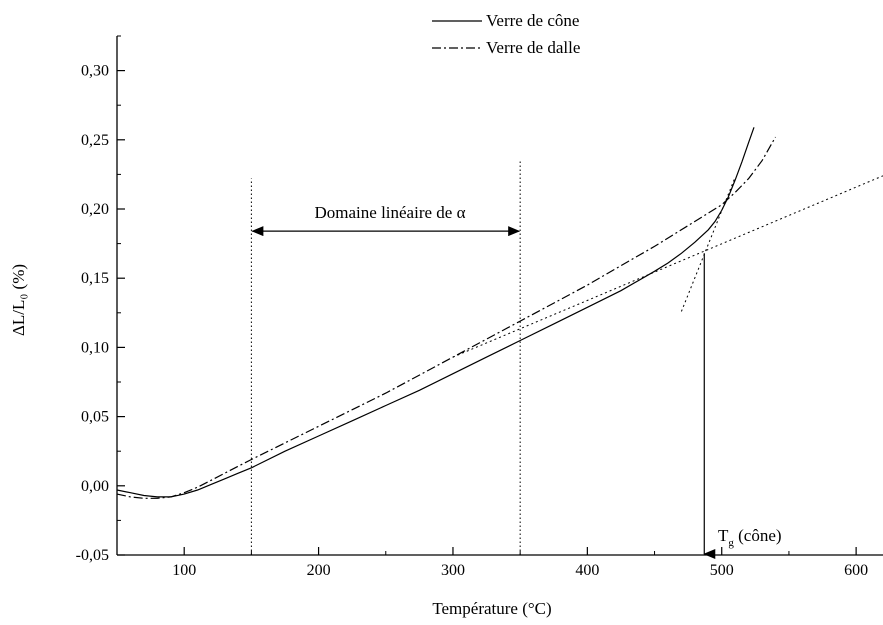 Image resolution: width=883 pixels, height=625 pixels. What do you see at coordinates (758, 535) in the screenshot?
I see `tg-label-rest: (cône)` at bounding box center [758, 535].